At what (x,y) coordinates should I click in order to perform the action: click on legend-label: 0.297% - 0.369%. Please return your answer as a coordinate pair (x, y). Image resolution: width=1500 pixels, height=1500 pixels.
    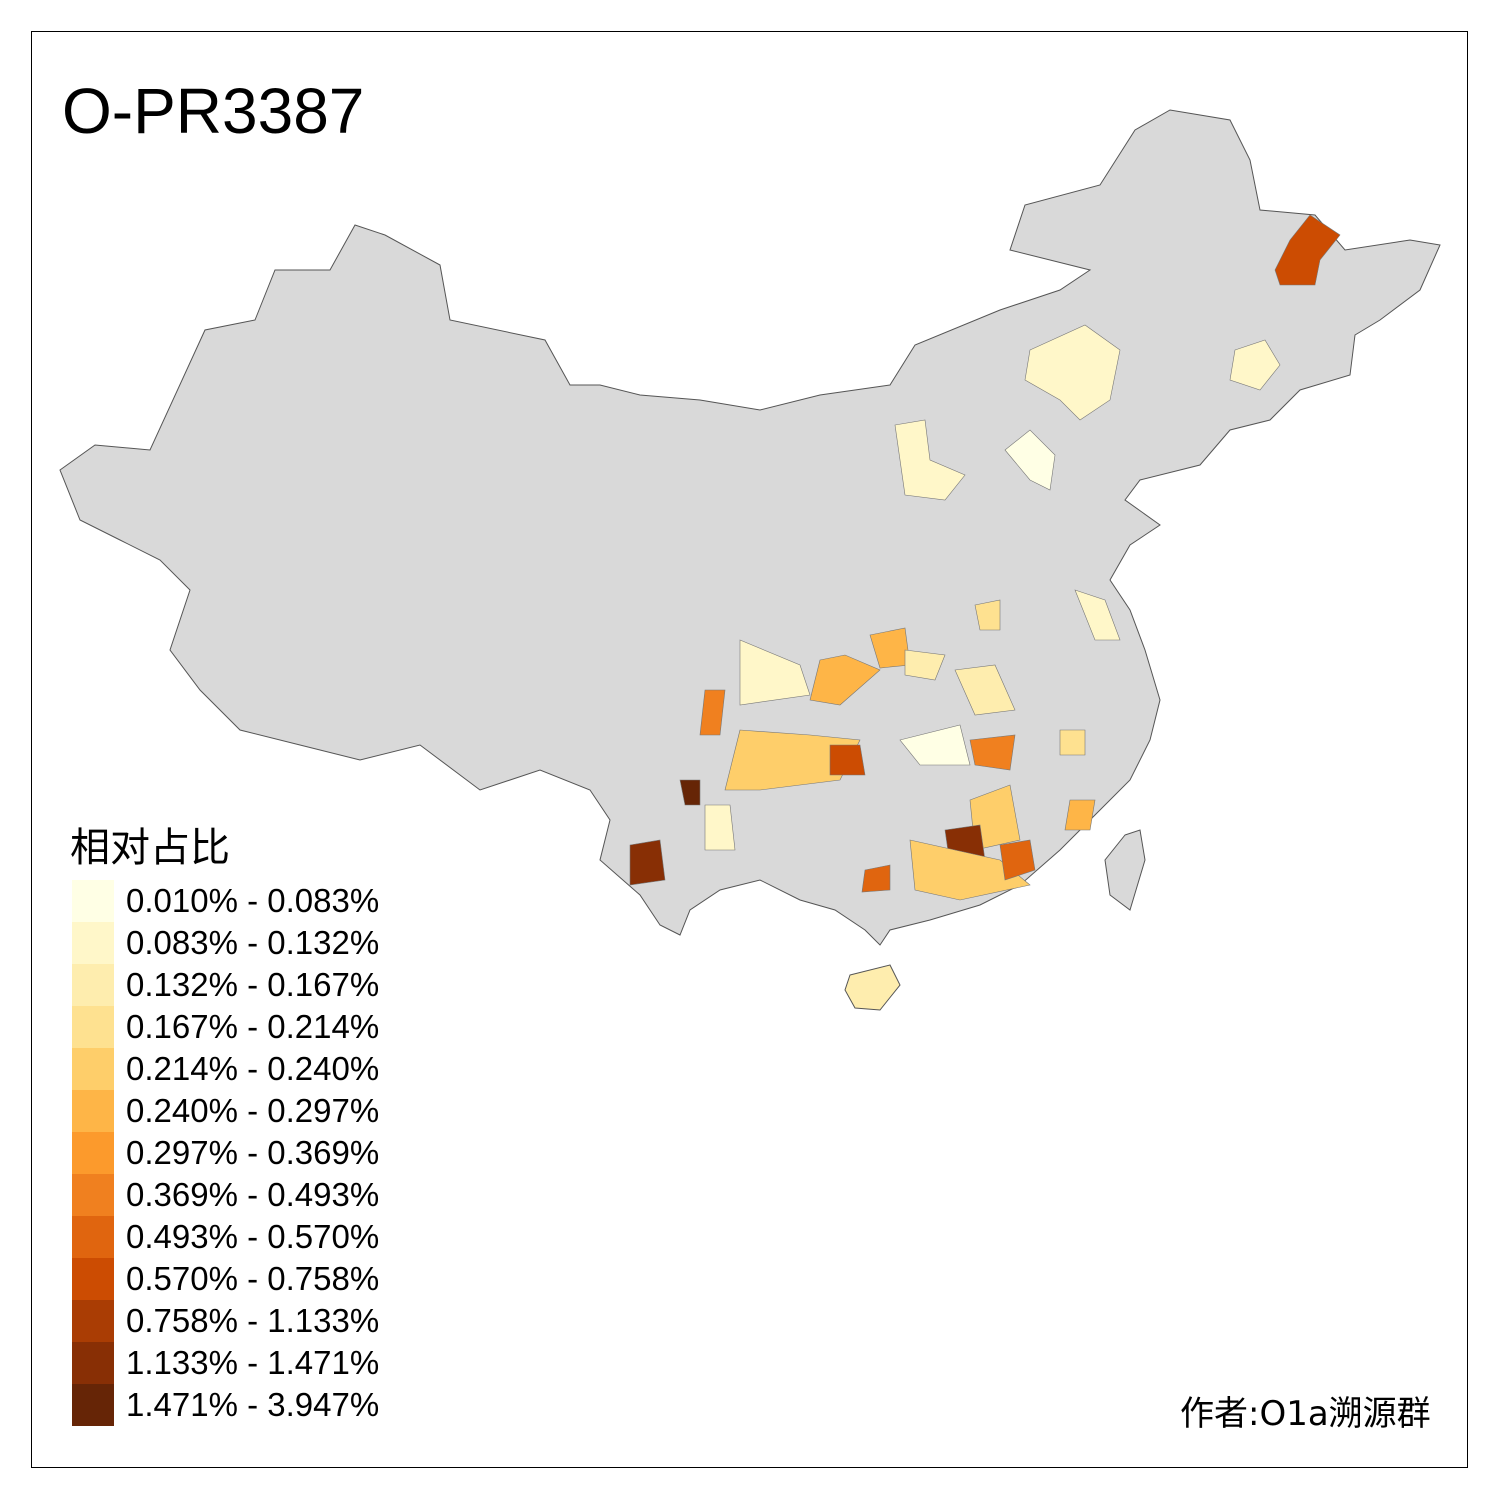
    Looking at the image, I should click on (253, 1152).